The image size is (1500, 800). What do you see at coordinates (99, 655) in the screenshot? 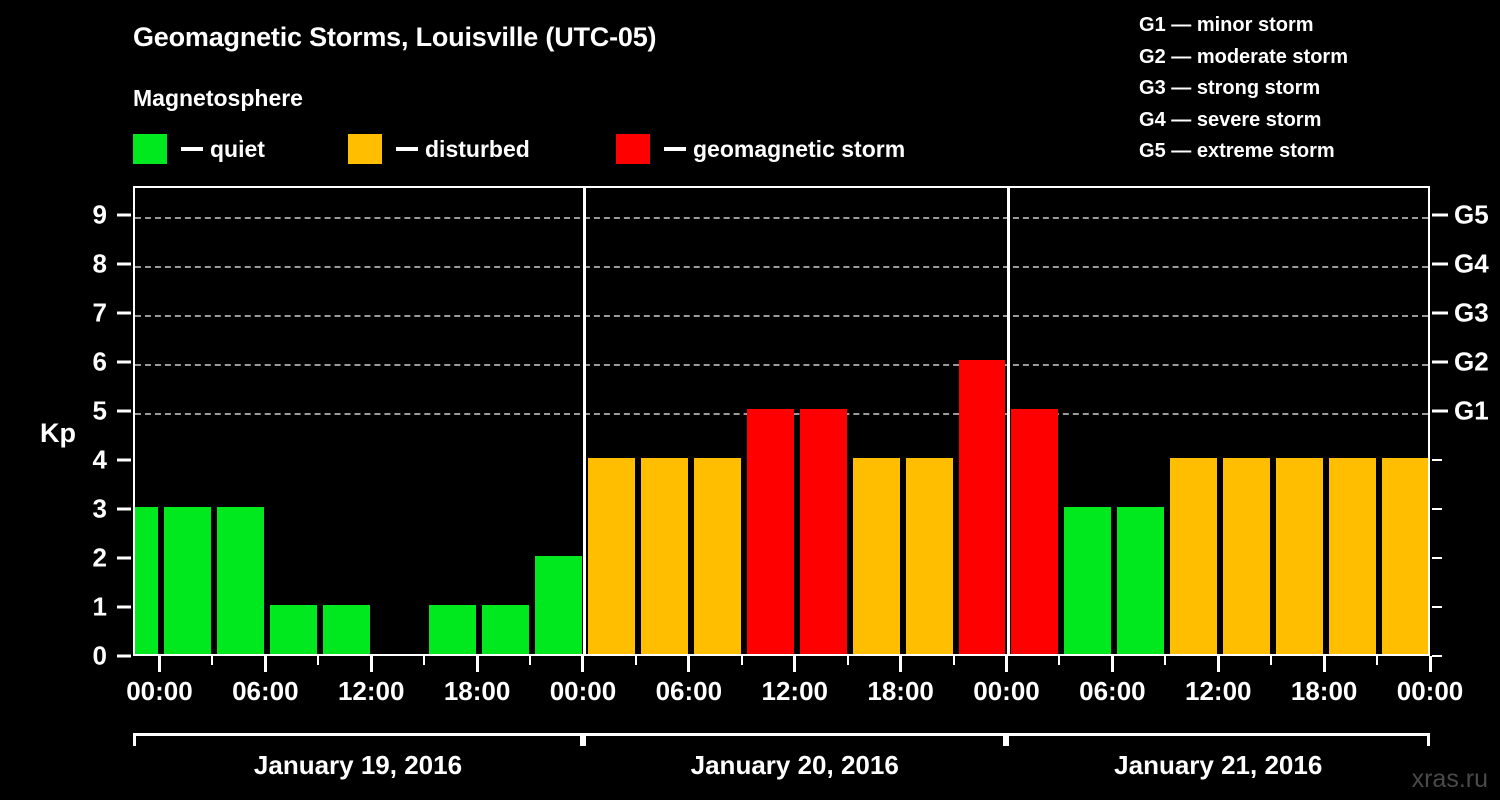
I see `y-tick-label-0: 0` at bounding box center [99, 655].